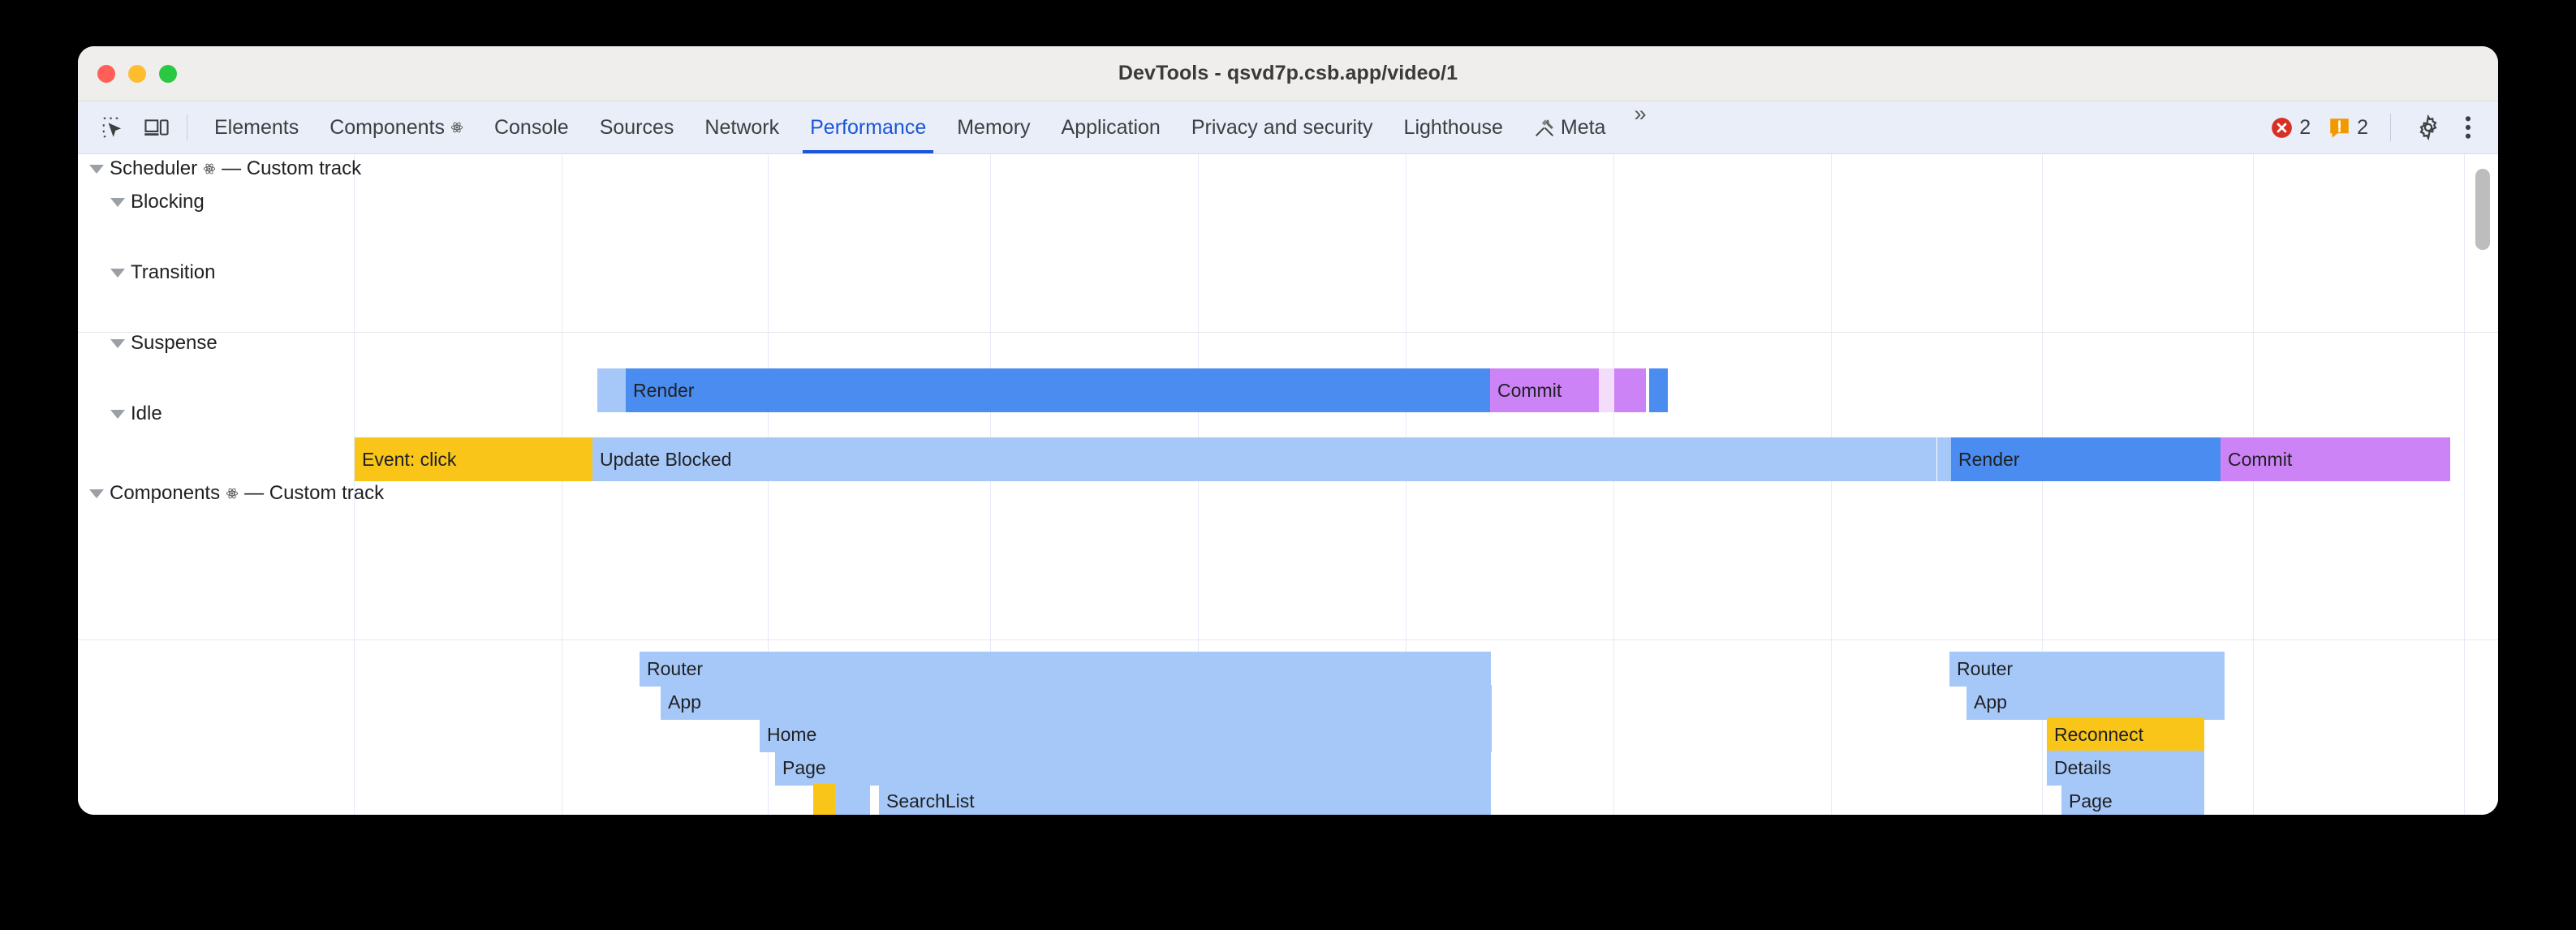 The image size is (2576, 930). I want to click on error-count-badge: 2, so click(2291, 128).